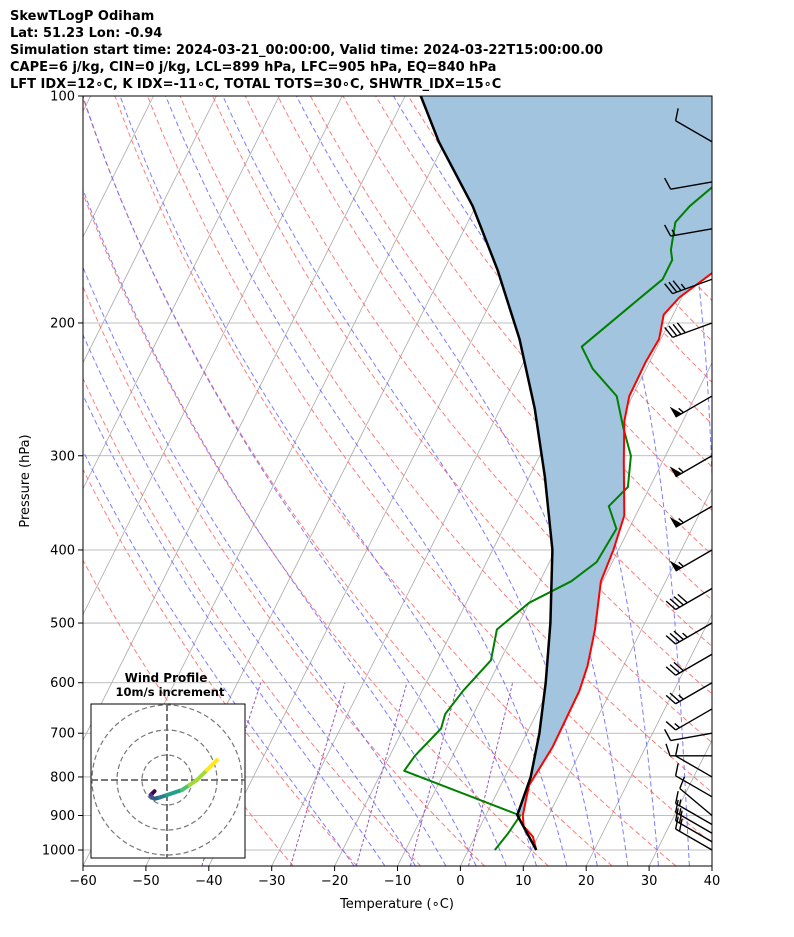 The height and width of the screenshot is (937, 794). What do you see at coordinates (271, 881) in the screenshot?
I see `x-tick-label: −30` at bounding box center [271, 881].